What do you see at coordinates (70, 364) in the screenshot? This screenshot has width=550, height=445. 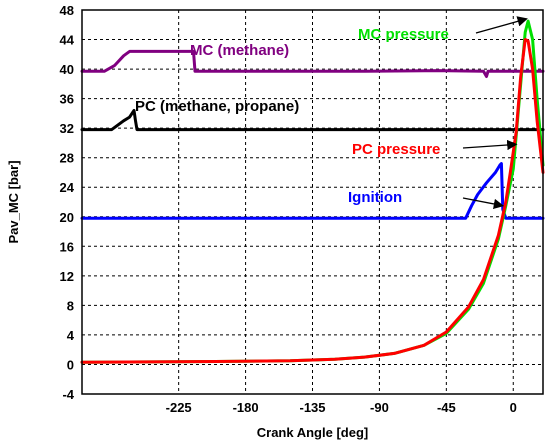 I see `y-tick-label: 0` at bounding box center [70, 364].